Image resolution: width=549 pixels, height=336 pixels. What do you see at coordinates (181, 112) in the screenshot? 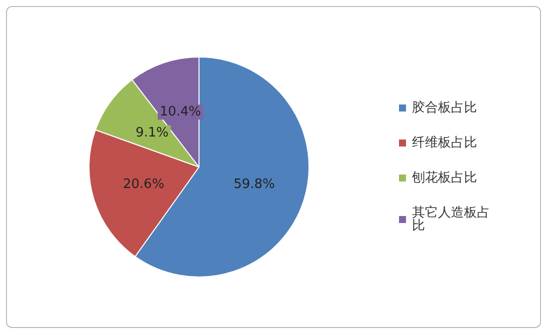
I see `data-label: 10.4%` at bounding box center [181, 112].